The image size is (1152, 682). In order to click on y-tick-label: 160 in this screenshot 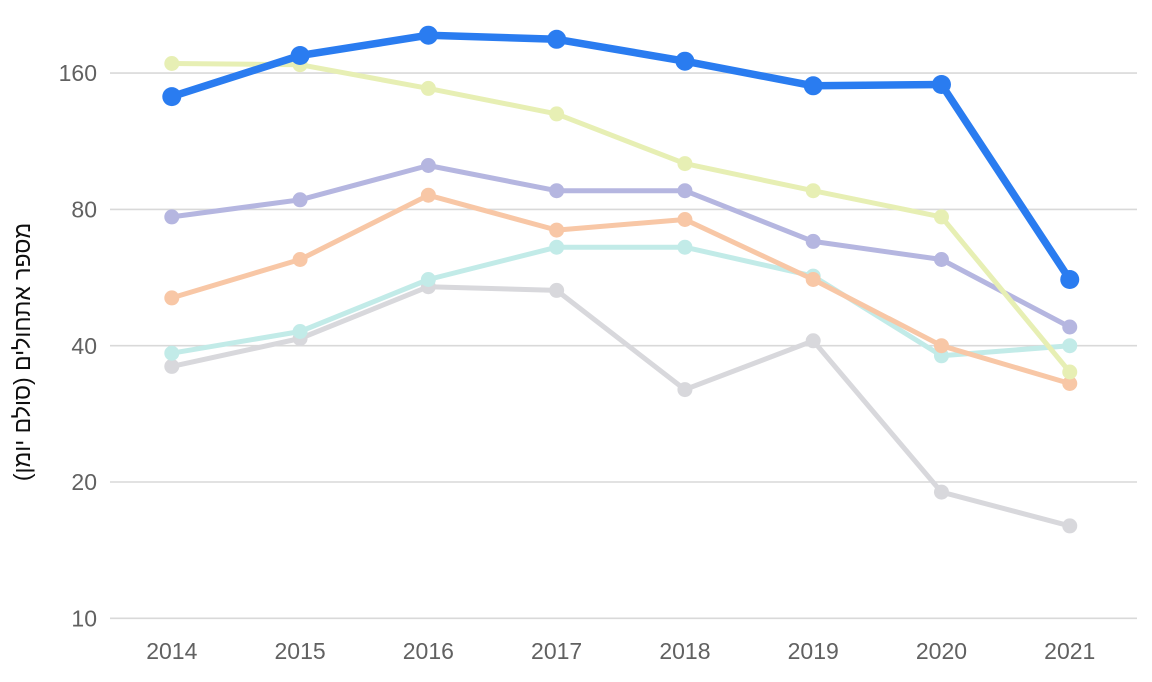, I will do `click(78, 73)`.